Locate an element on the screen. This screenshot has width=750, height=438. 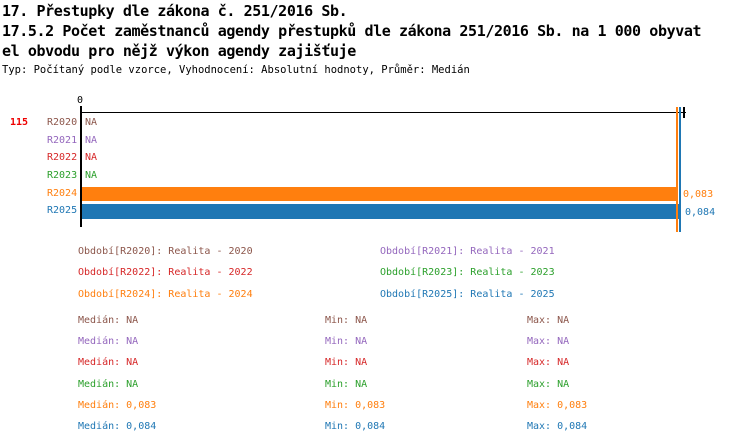
median-line-r2025 is located at coordinates (680, 169).